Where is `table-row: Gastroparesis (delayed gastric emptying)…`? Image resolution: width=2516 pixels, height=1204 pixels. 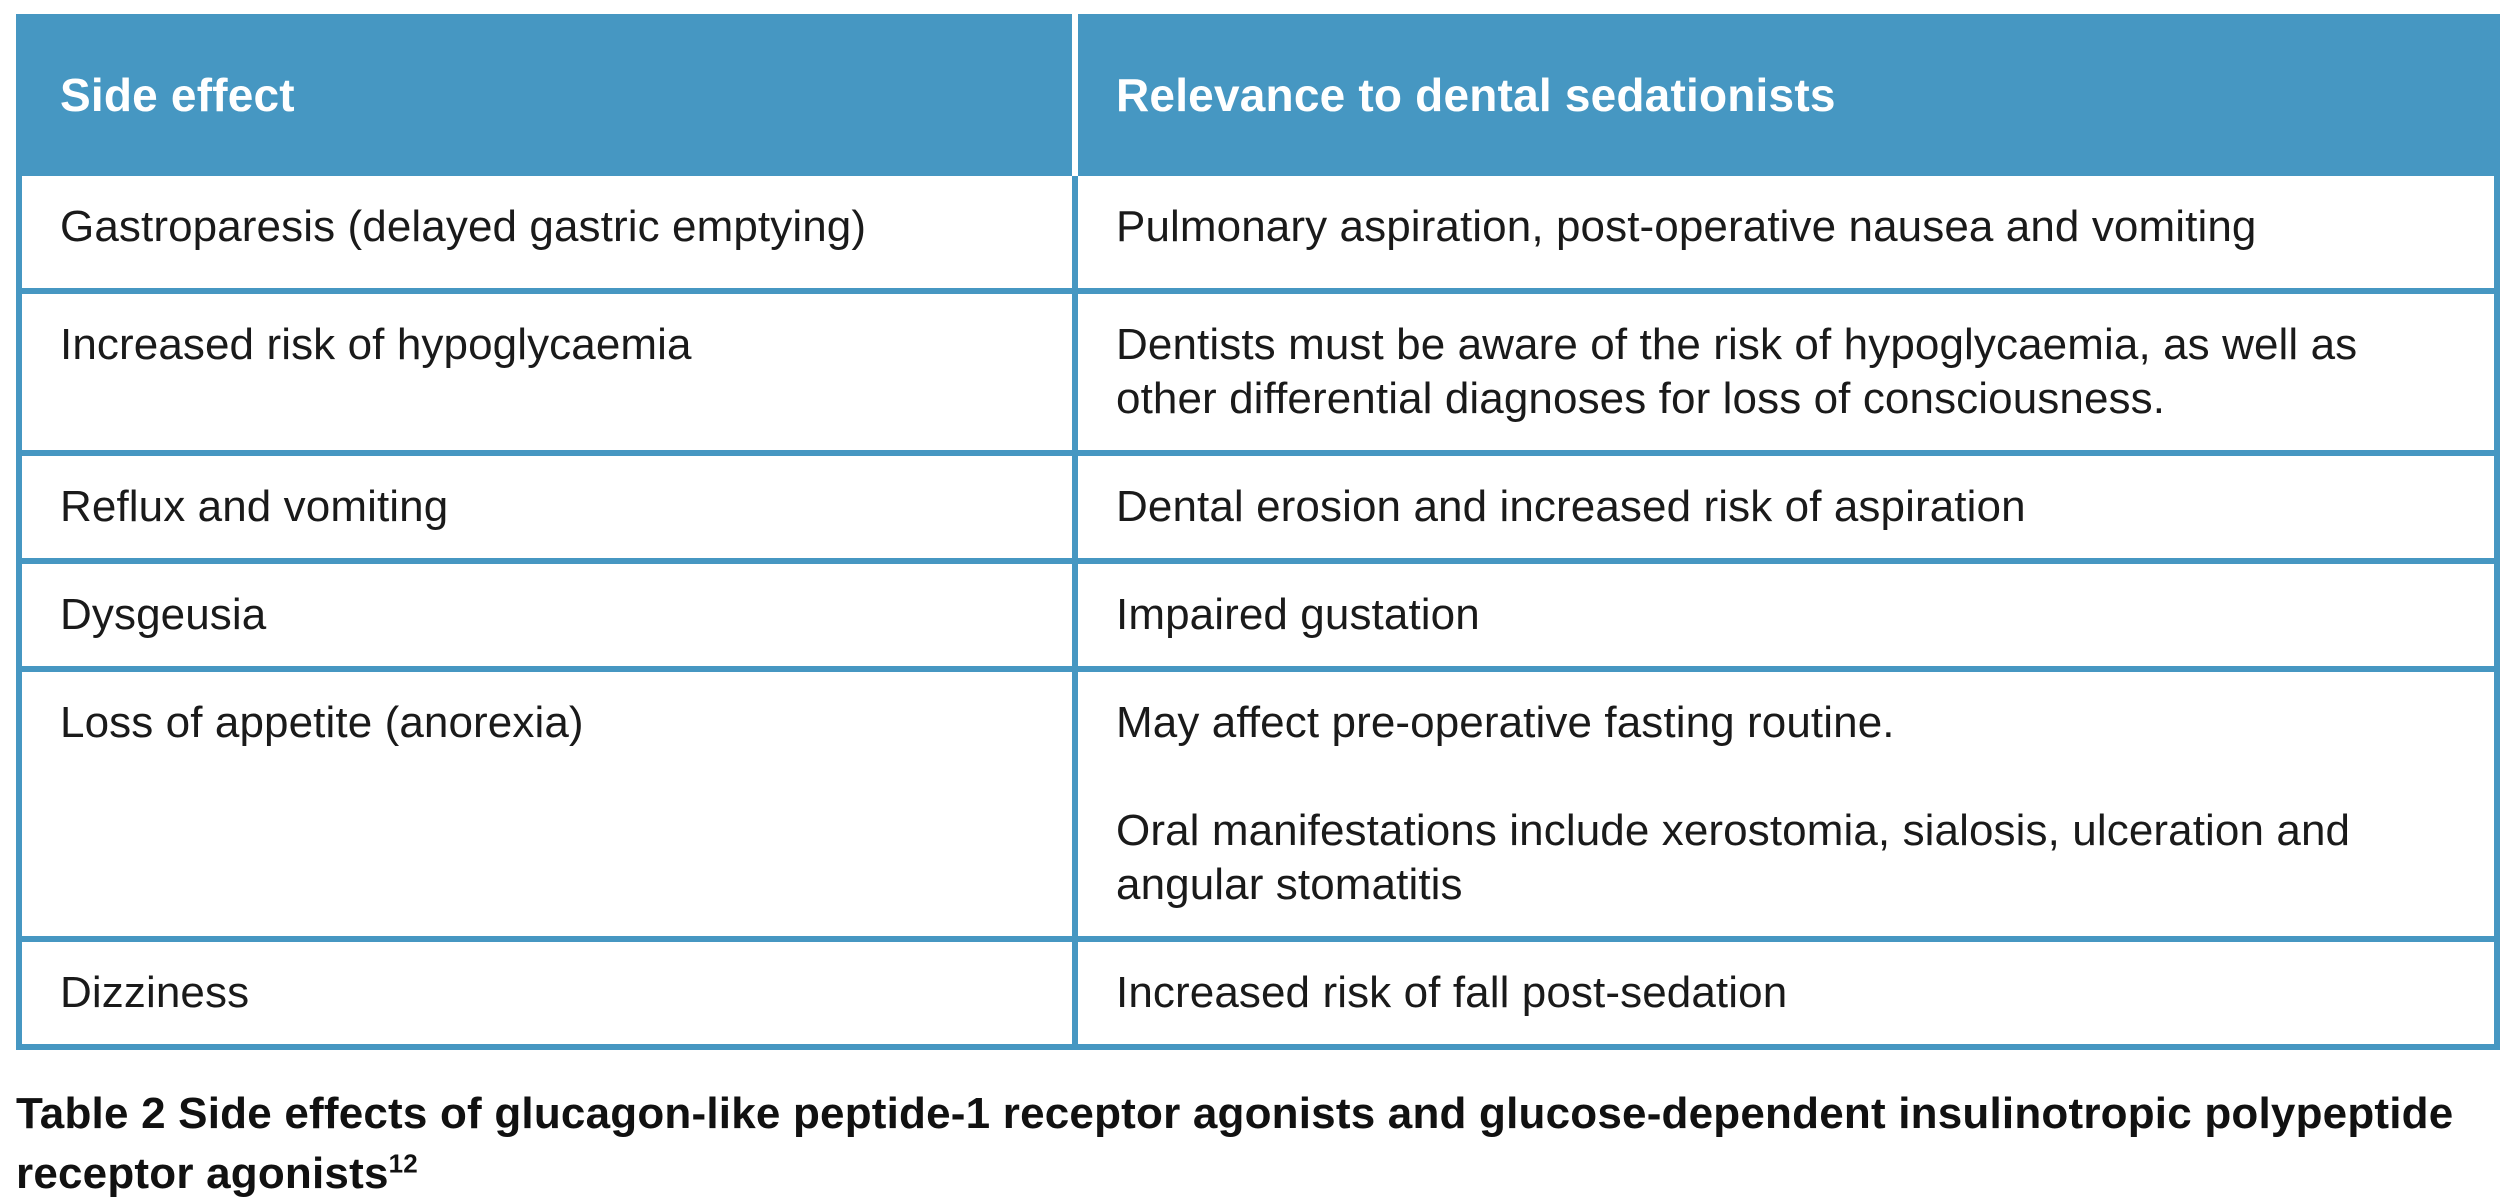
table-row: Gastroparesis (delayed gastric emptying)… is located at coordinates (1258, 232).